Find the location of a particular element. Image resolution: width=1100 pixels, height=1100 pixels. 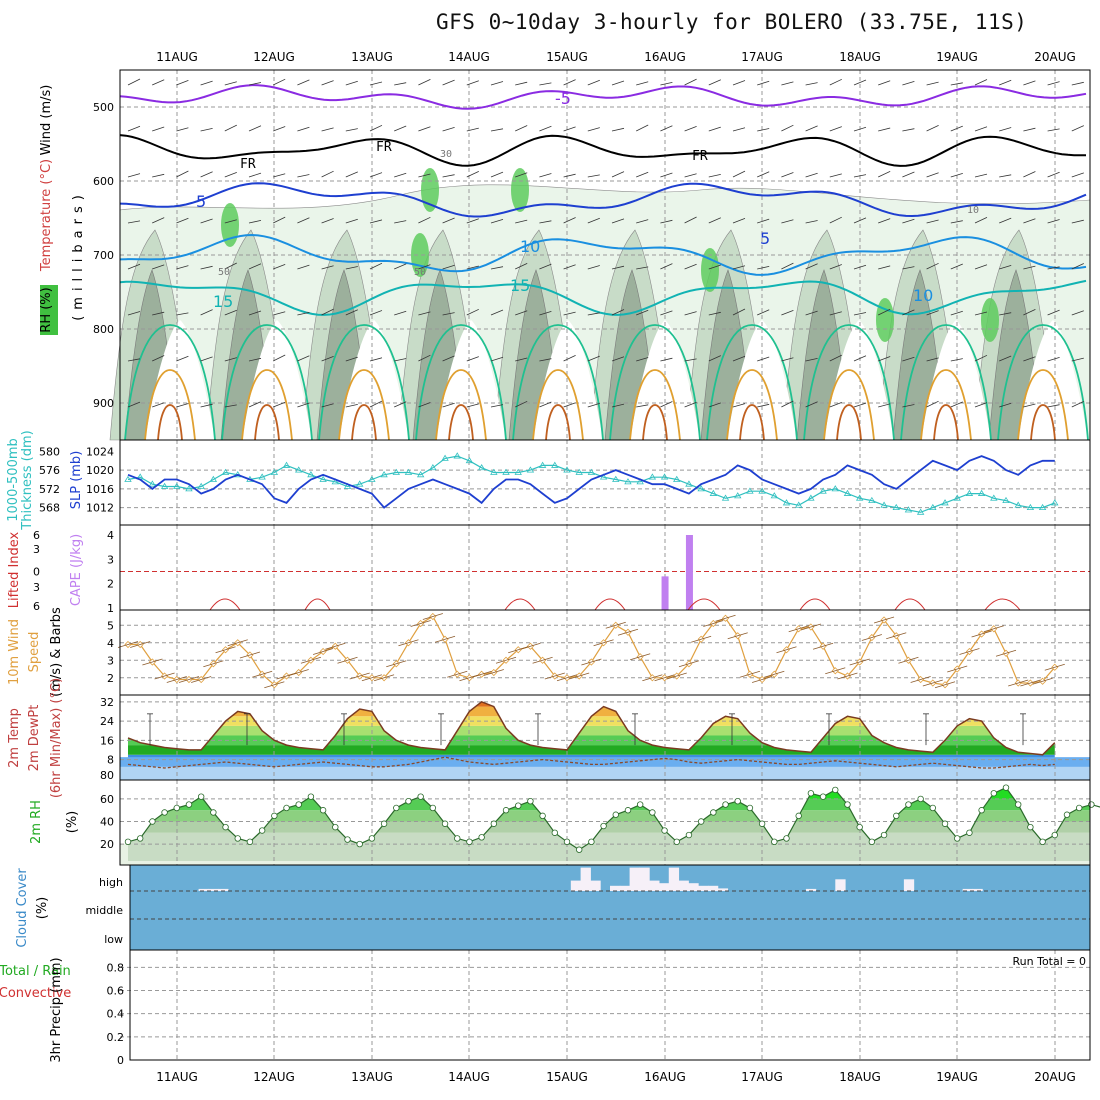

axis-label: Cloud Cover is located at coordinates (22, 908).